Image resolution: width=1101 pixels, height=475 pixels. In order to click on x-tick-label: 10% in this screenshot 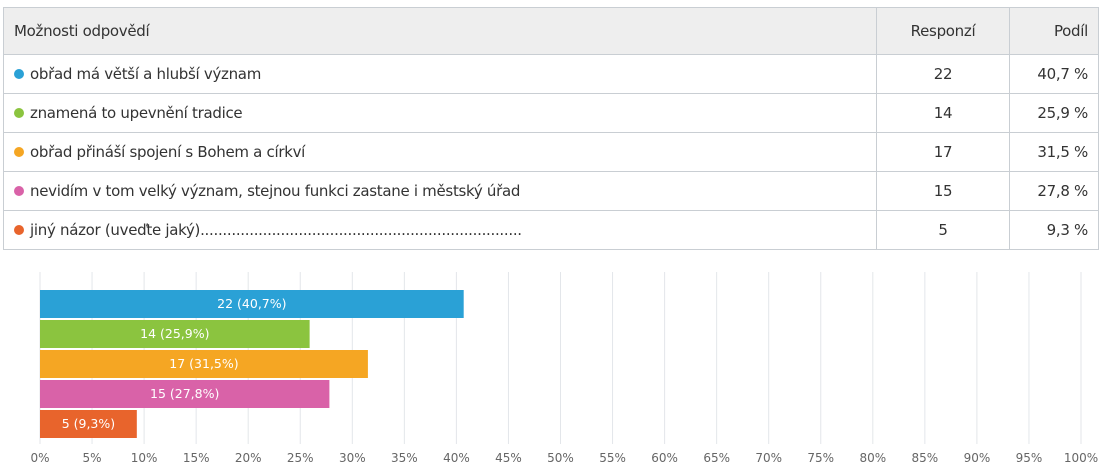, I will do `click(144, 458)`.